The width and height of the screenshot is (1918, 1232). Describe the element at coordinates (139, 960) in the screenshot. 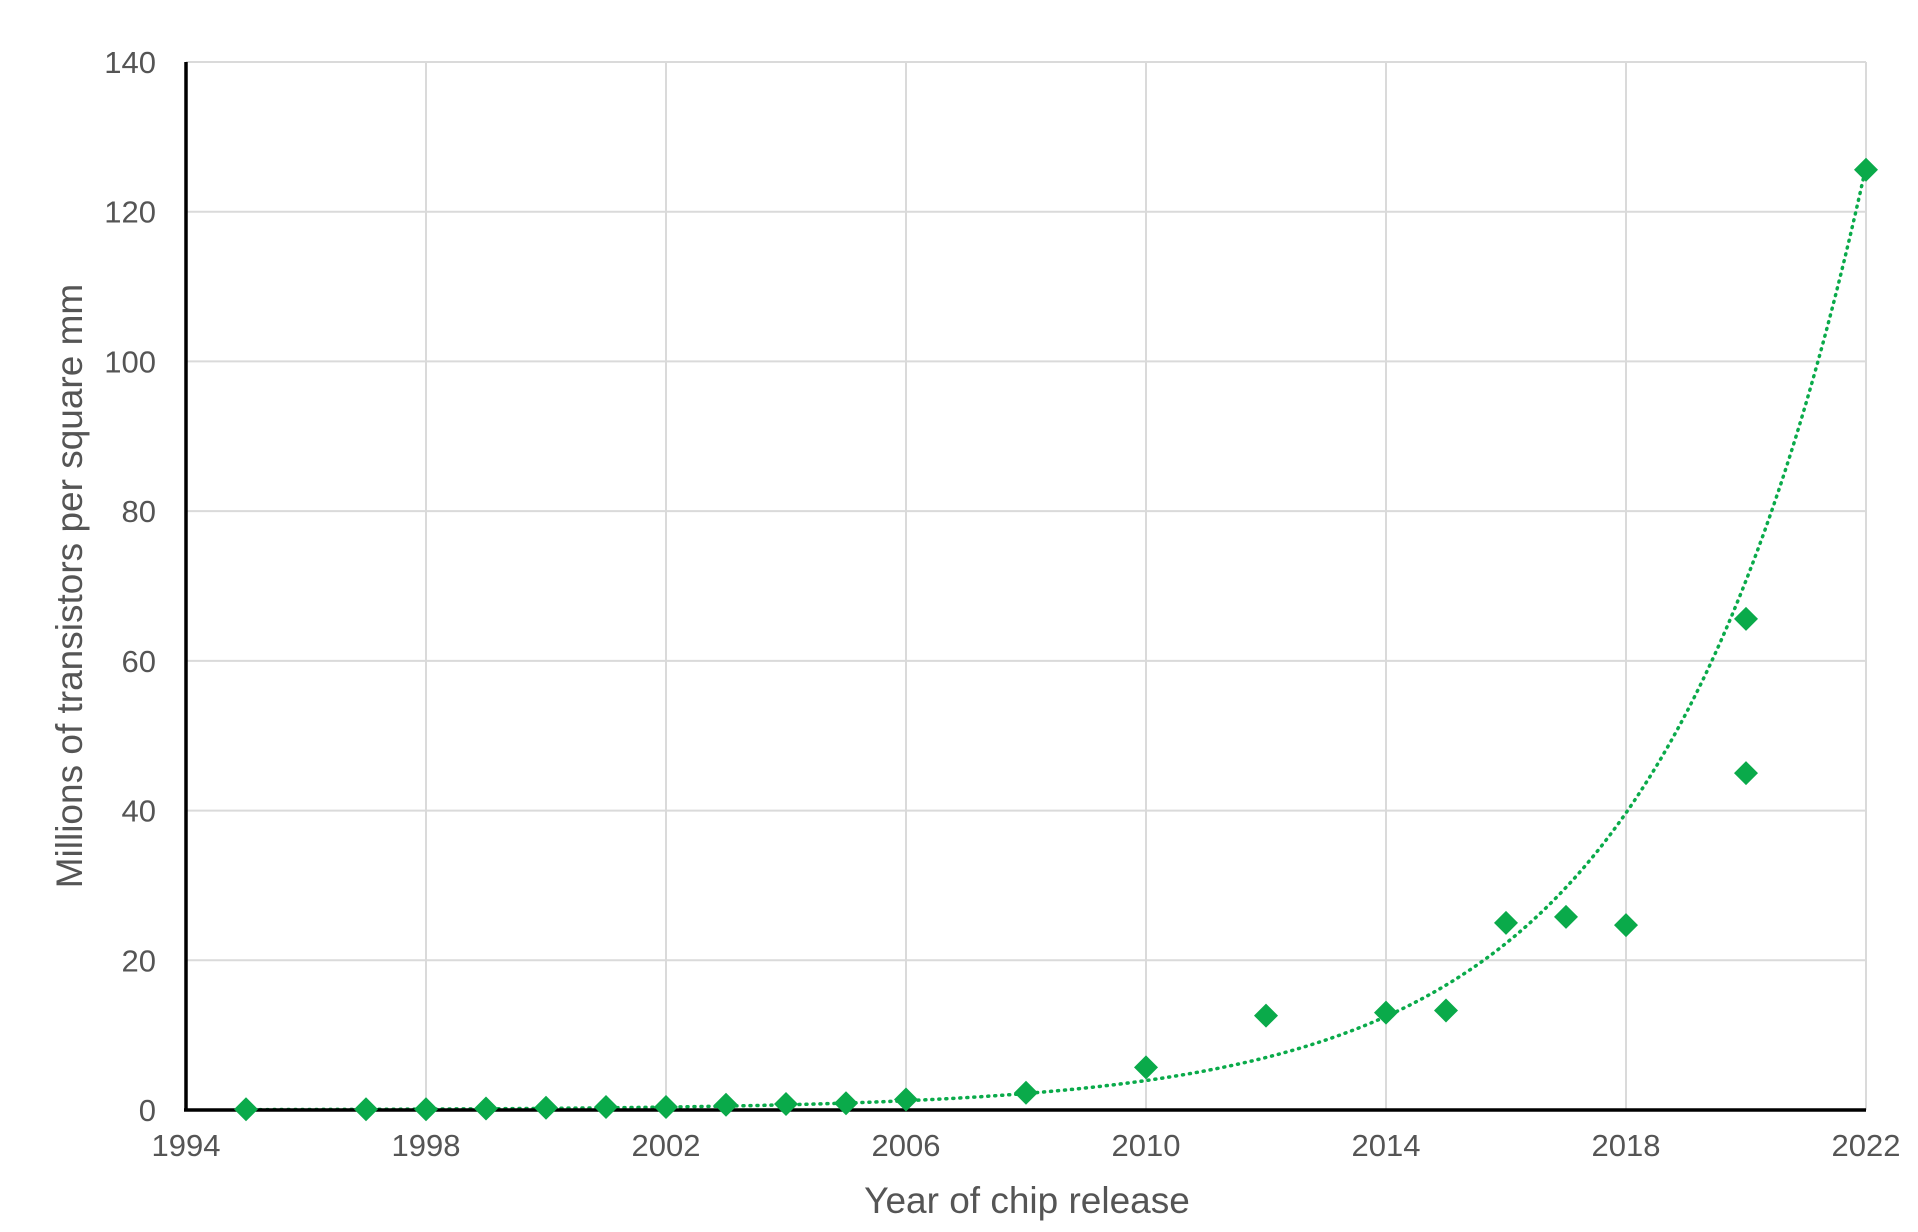

I see `y-tick-label: 20` at that location.